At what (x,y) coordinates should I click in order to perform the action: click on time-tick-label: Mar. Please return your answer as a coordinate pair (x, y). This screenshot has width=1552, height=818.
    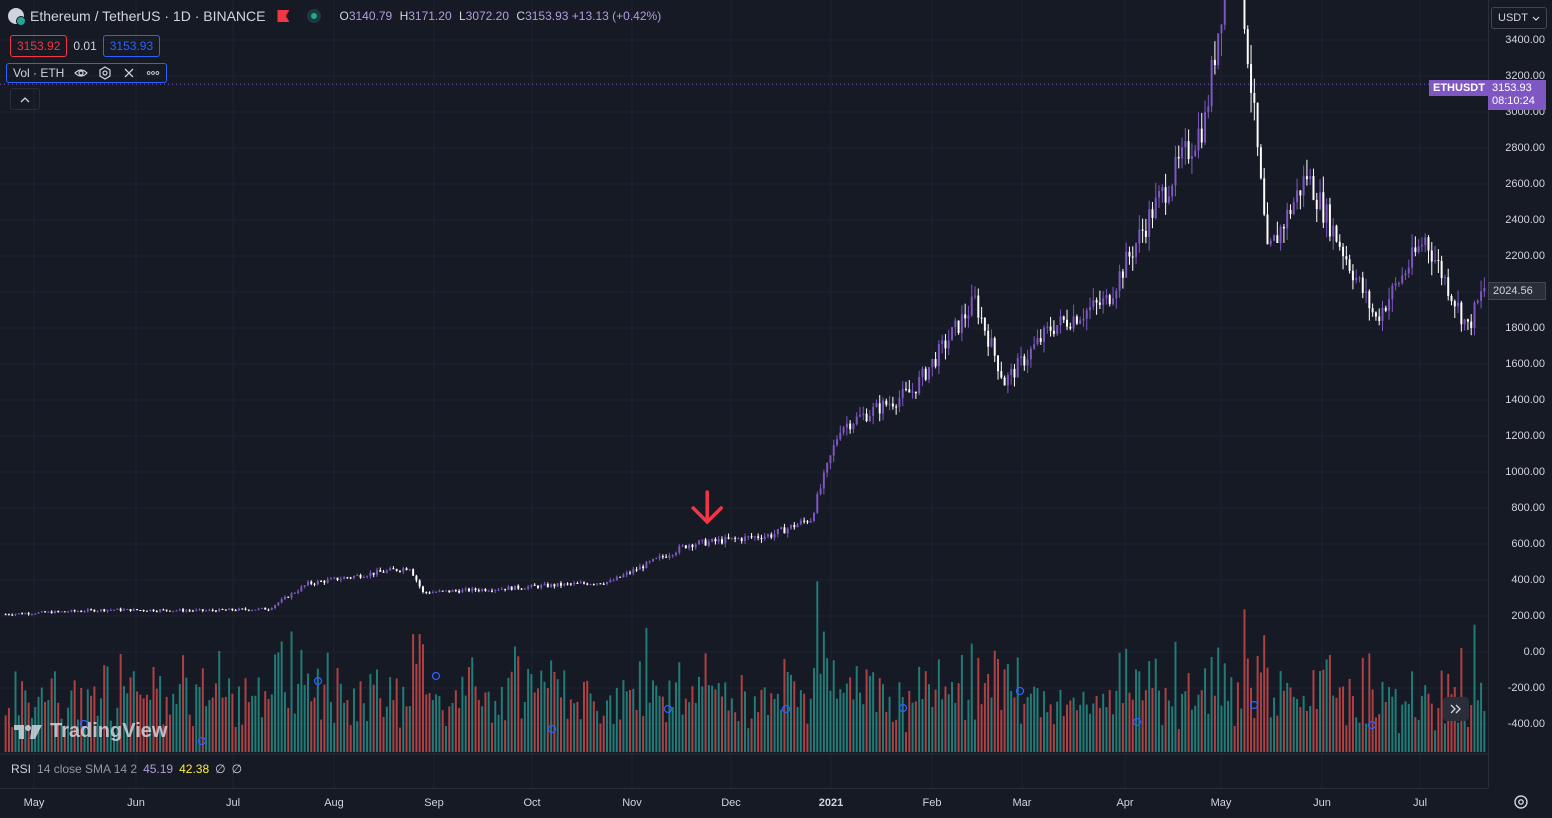
    Looking at the image, I should click on (1022, 803).